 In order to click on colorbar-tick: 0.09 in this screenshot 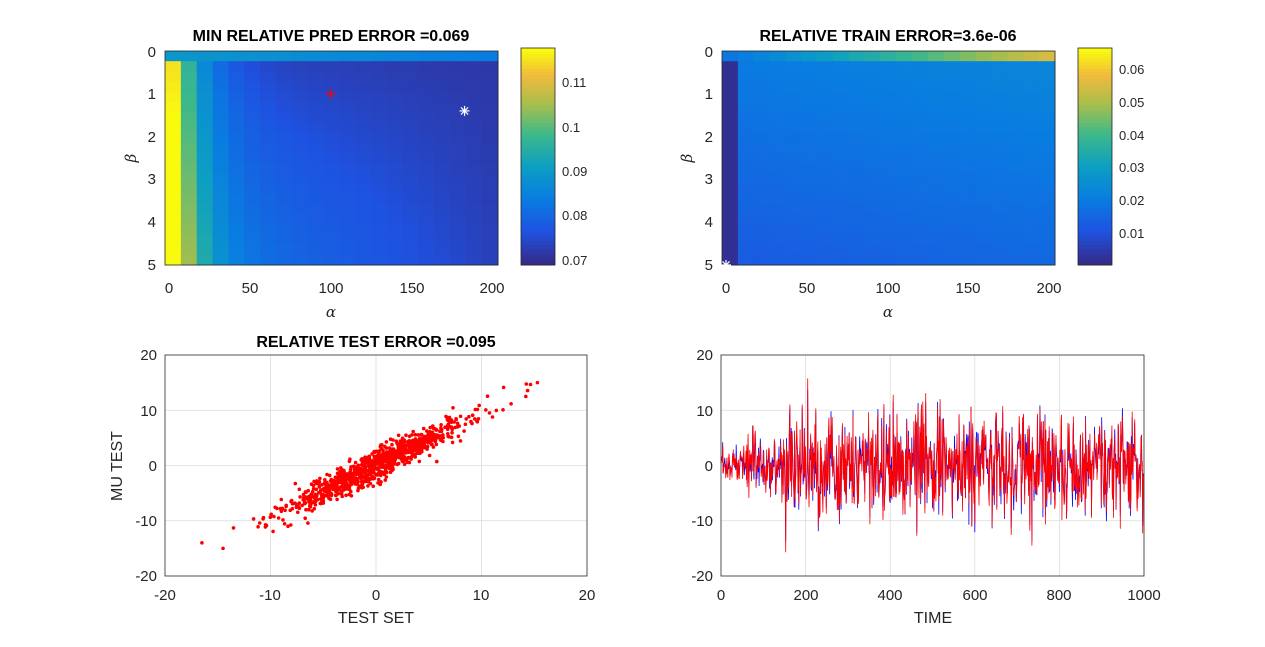, I will do `click(574, 171)`.